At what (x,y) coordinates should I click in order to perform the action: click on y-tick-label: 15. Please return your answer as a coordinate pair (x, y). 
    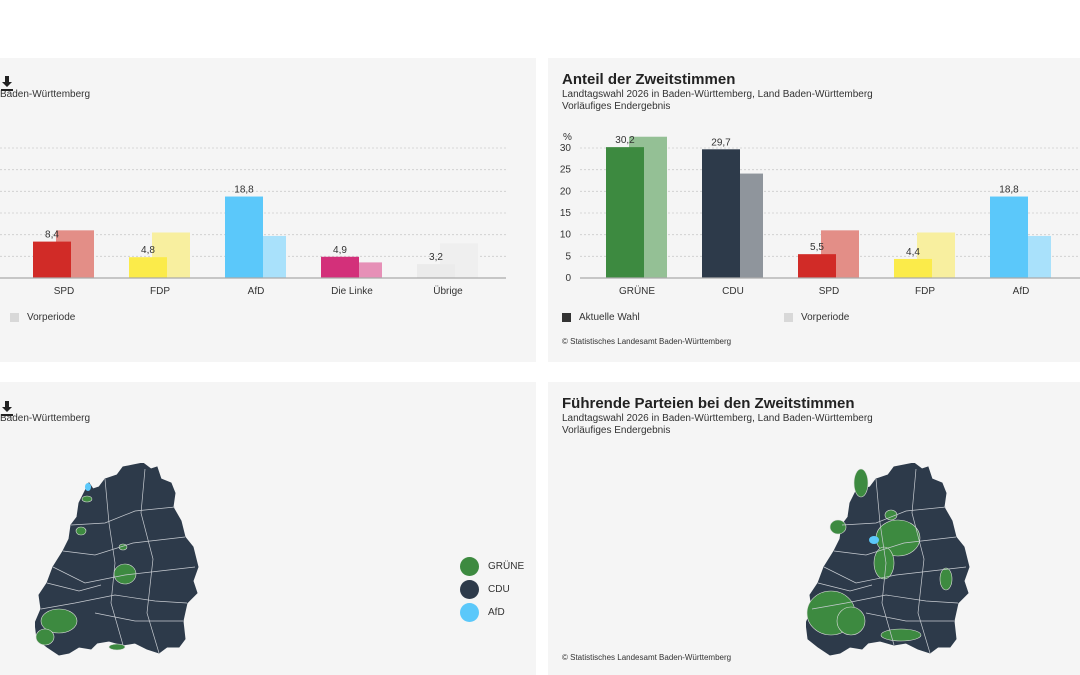
    Looking at the image, I should click on (566, 213).